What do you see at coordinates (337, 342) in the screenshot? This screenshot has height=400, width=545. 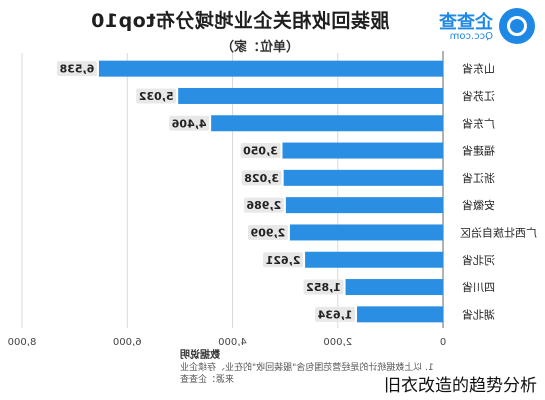 I see `x-tick-label: 2,000` at bounding box center [337, 342].